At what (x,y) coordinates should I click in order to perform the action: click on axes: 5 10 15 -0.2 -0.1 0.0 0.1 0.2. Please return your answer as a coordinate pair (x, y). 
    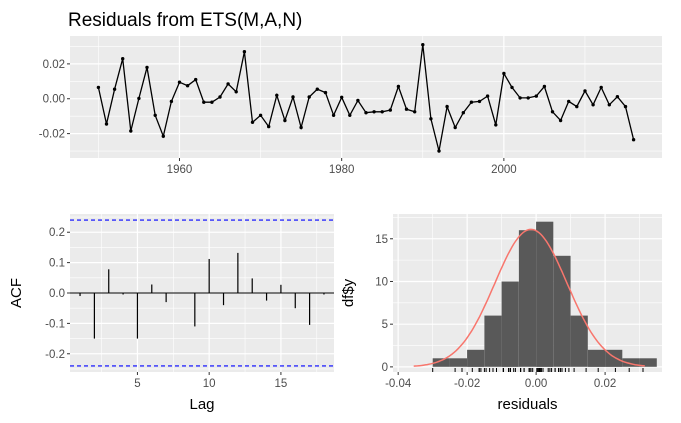
    Looking at the image, I should click on (166, 308).